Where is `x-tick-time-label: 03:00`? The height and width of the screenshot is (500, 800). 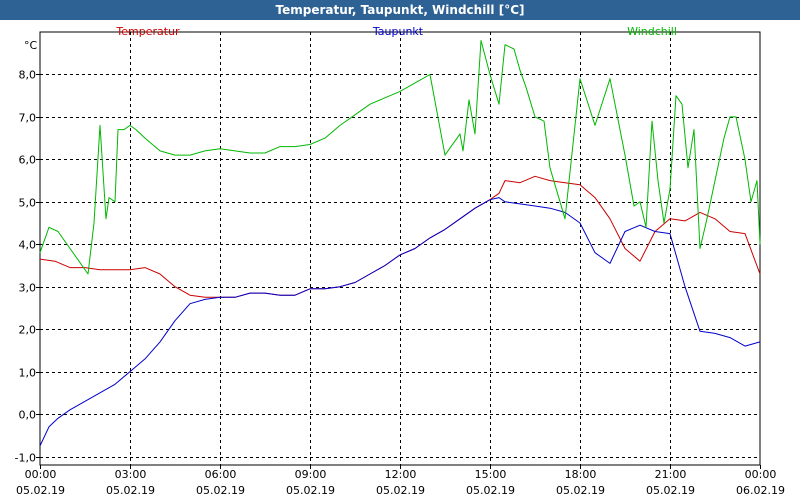
x-tick-time-label: 03:00 is located at coordinates (131, 474).